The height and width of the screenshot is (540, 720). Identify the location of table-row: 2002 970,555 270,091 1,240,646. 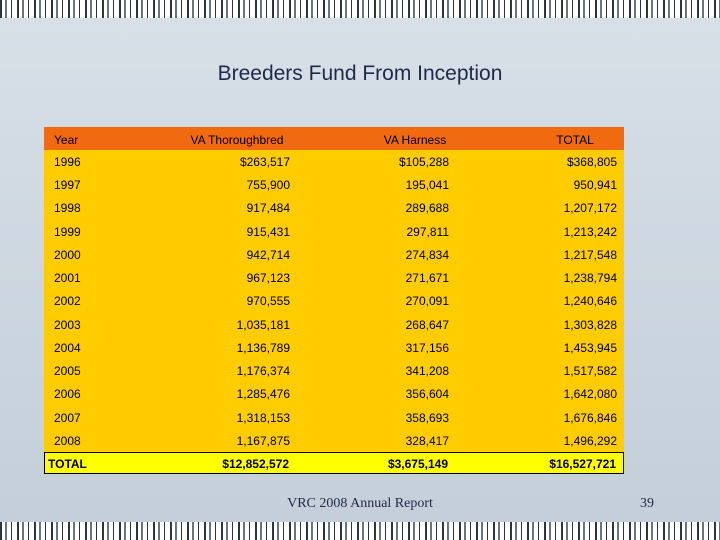
(334, 300).